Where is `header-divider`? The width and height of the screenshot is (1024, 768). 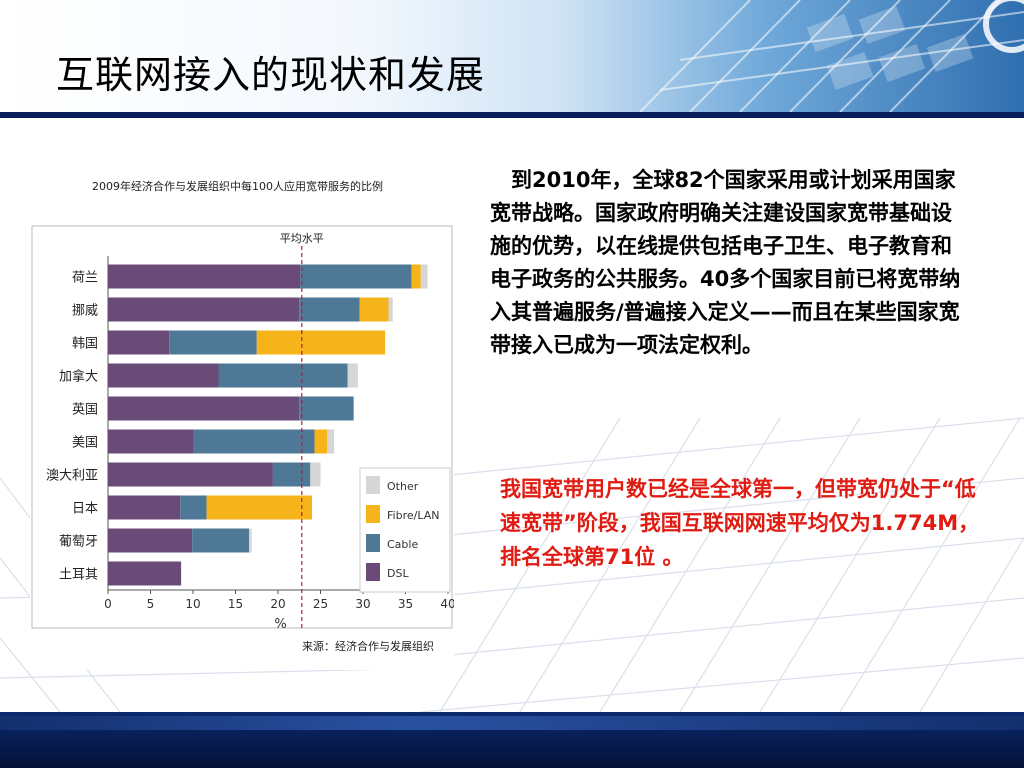 header-divider is located at coordinates (512, 115).